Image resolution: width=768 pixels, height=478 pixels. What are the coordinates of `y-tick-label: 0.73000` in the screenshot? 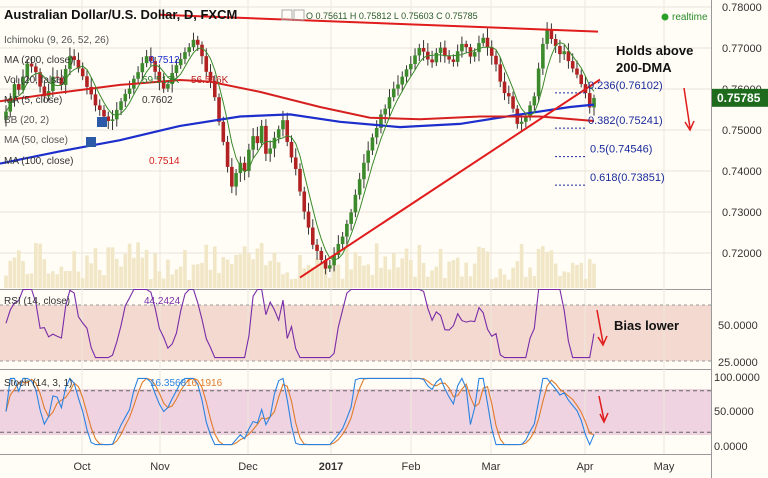 It's located at (742, 213).